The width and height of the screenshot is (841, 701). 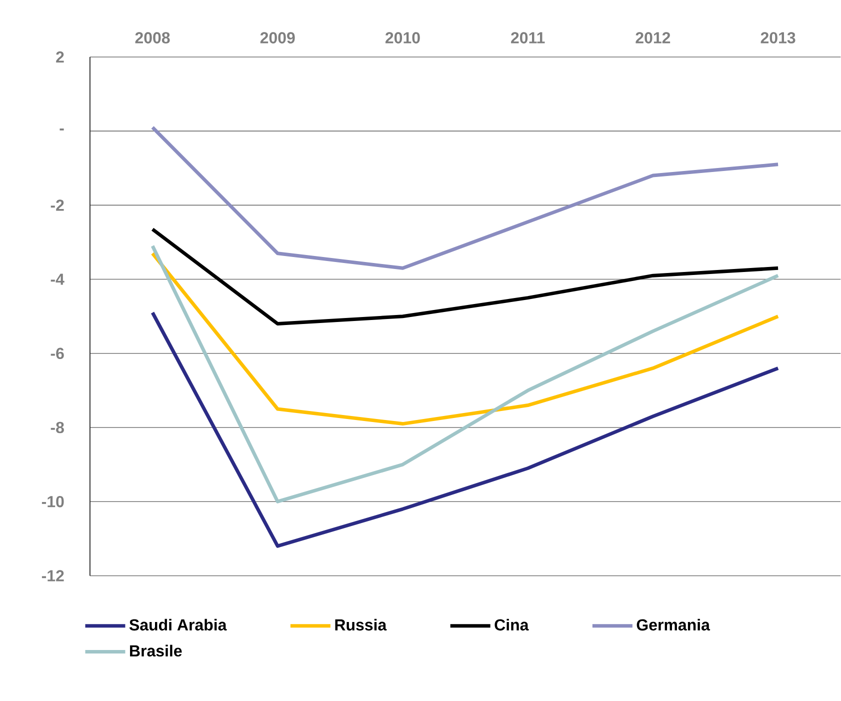 What do you see at coordinates (673, 624) in the screenshot?
I see `legend-label: Germania` at bounding box center [673, 624].